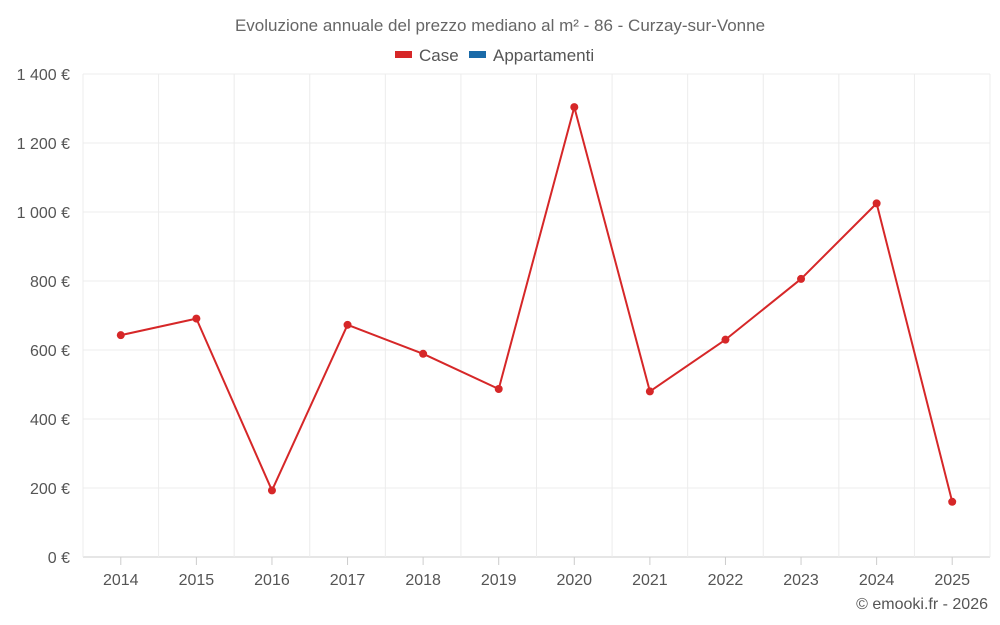 The image size is (1000, 625). Describe the element at coordinates (543, 55) in the screenshot. I see `legend-label-appartamenti: Appartamenti` at that location.